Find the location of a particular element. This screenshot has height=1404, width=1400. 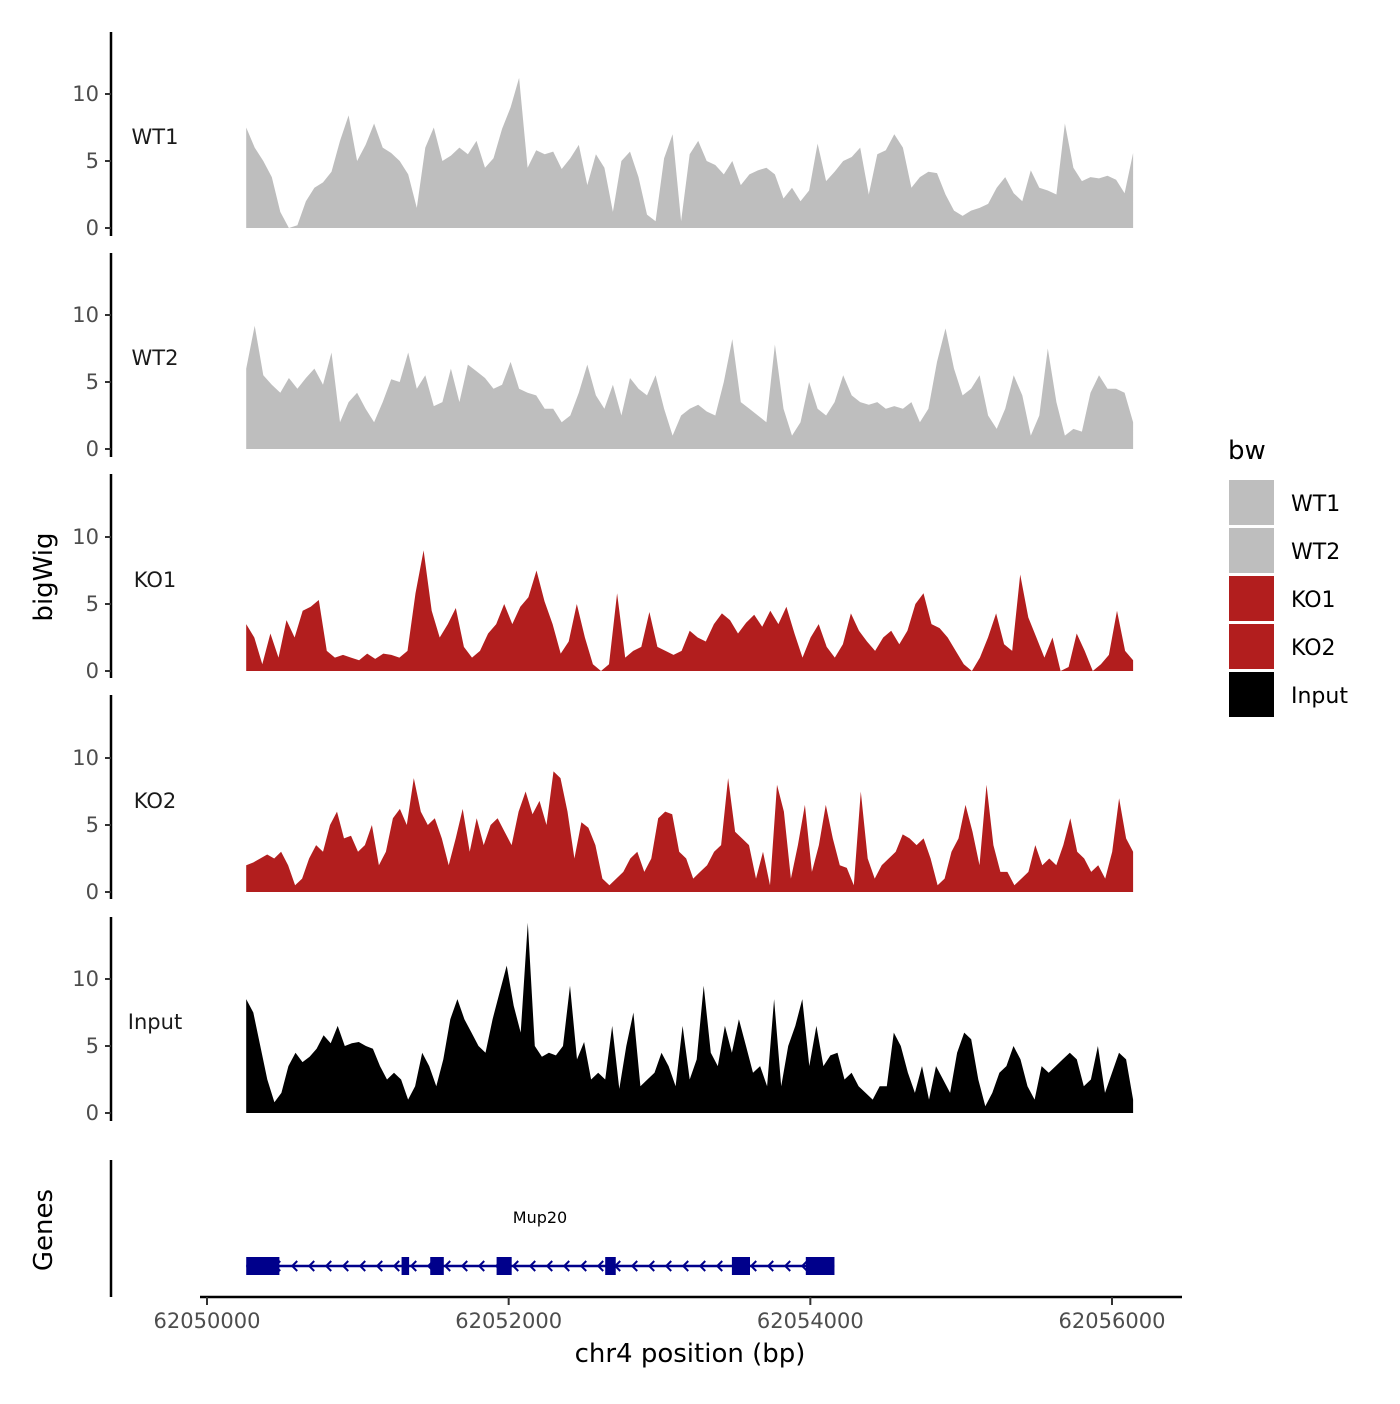

track-label: WT2 is located at coordinates (155, 358).